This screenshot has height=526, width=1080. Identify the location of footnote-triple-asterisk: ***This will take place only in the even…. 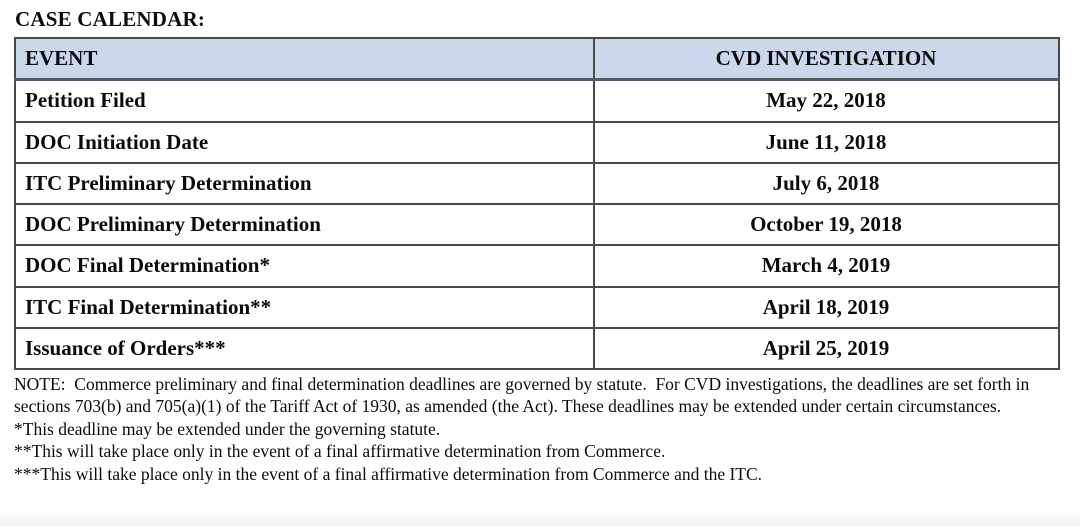
(388, 473).